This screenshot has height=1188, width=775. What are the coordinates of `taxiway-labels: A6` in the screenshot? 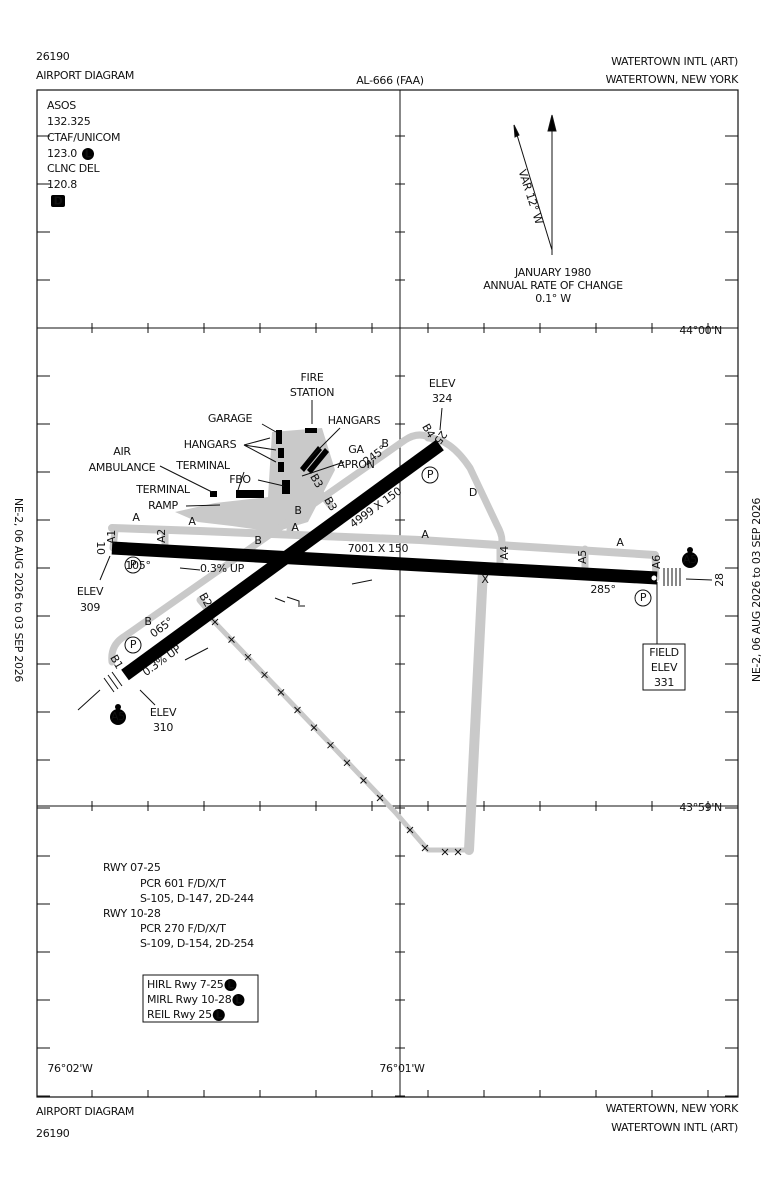 It's located at (656, 562).